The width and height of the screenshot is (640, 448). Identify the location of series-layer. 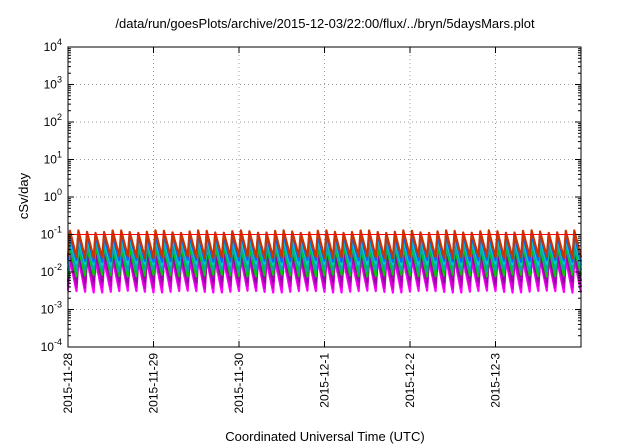
(324, 261).